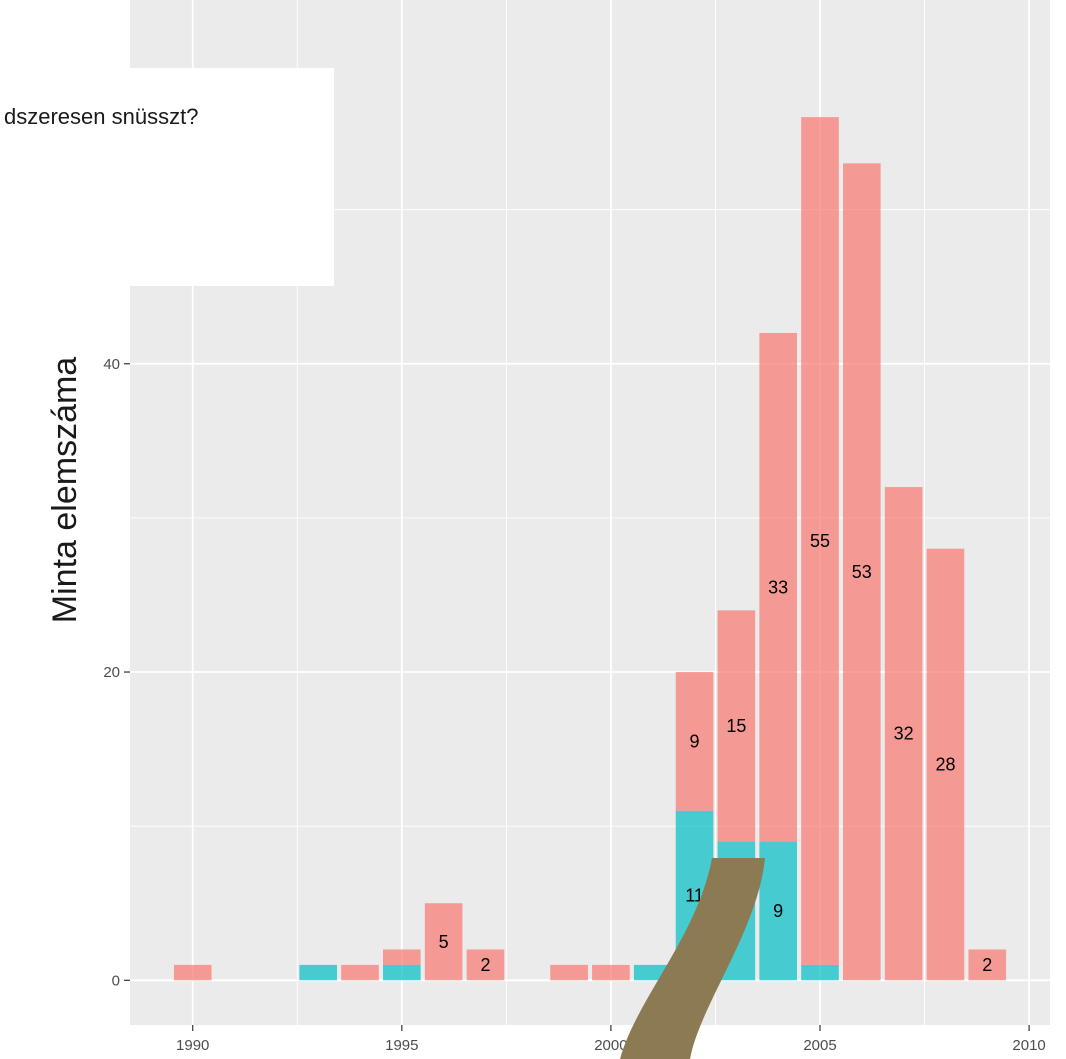 The width and height of the screenshot is (1066, 1059). I want to click on x-tick-label: 1990, so click(192, 1045).